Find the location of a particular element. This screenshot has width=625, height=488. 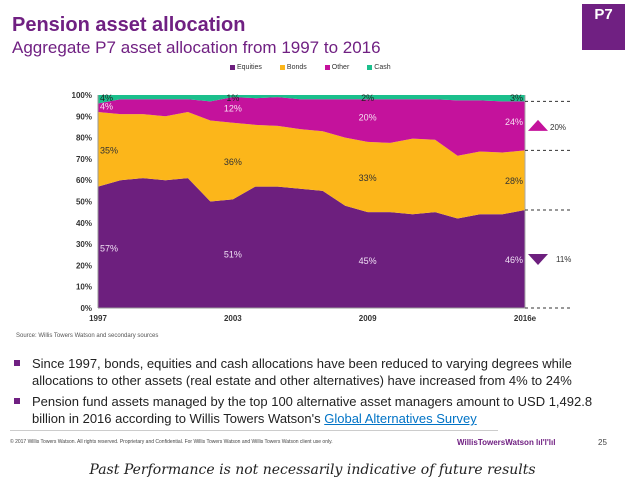

down-arrow-icon is located at coordinates (538, 260).